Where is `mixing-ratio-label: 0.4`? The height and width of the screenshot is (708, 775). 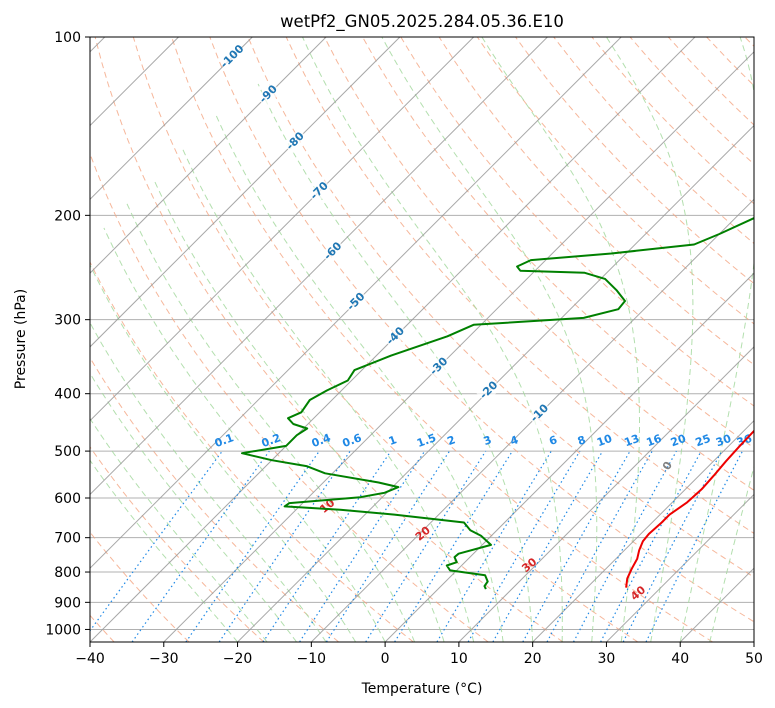
mixing-ratio-label: 0.4 is located at coordinates (321, 440).